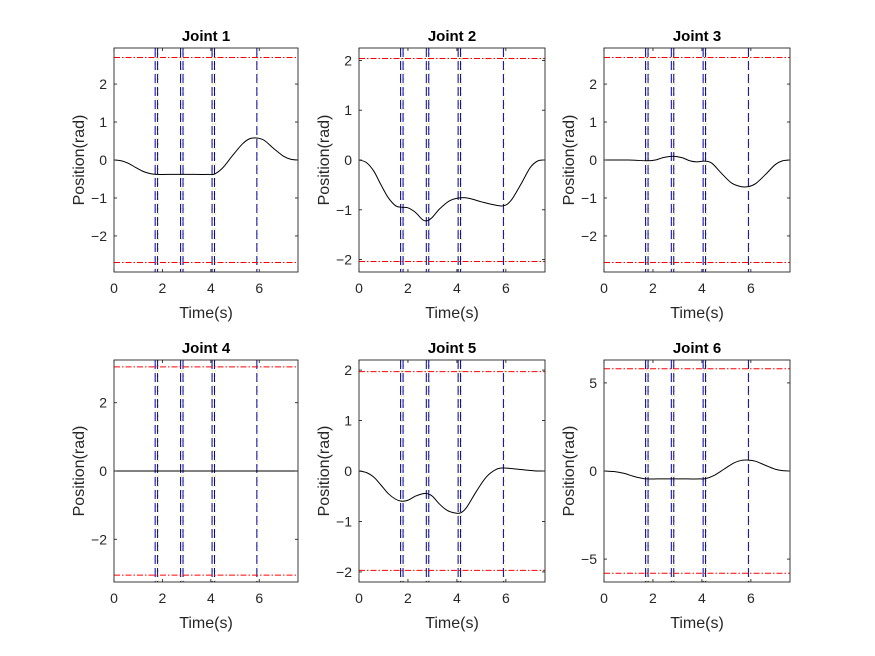 The image size is (875, 656). I want to click on joint-2-title: Joint 2, so click(452, 36).